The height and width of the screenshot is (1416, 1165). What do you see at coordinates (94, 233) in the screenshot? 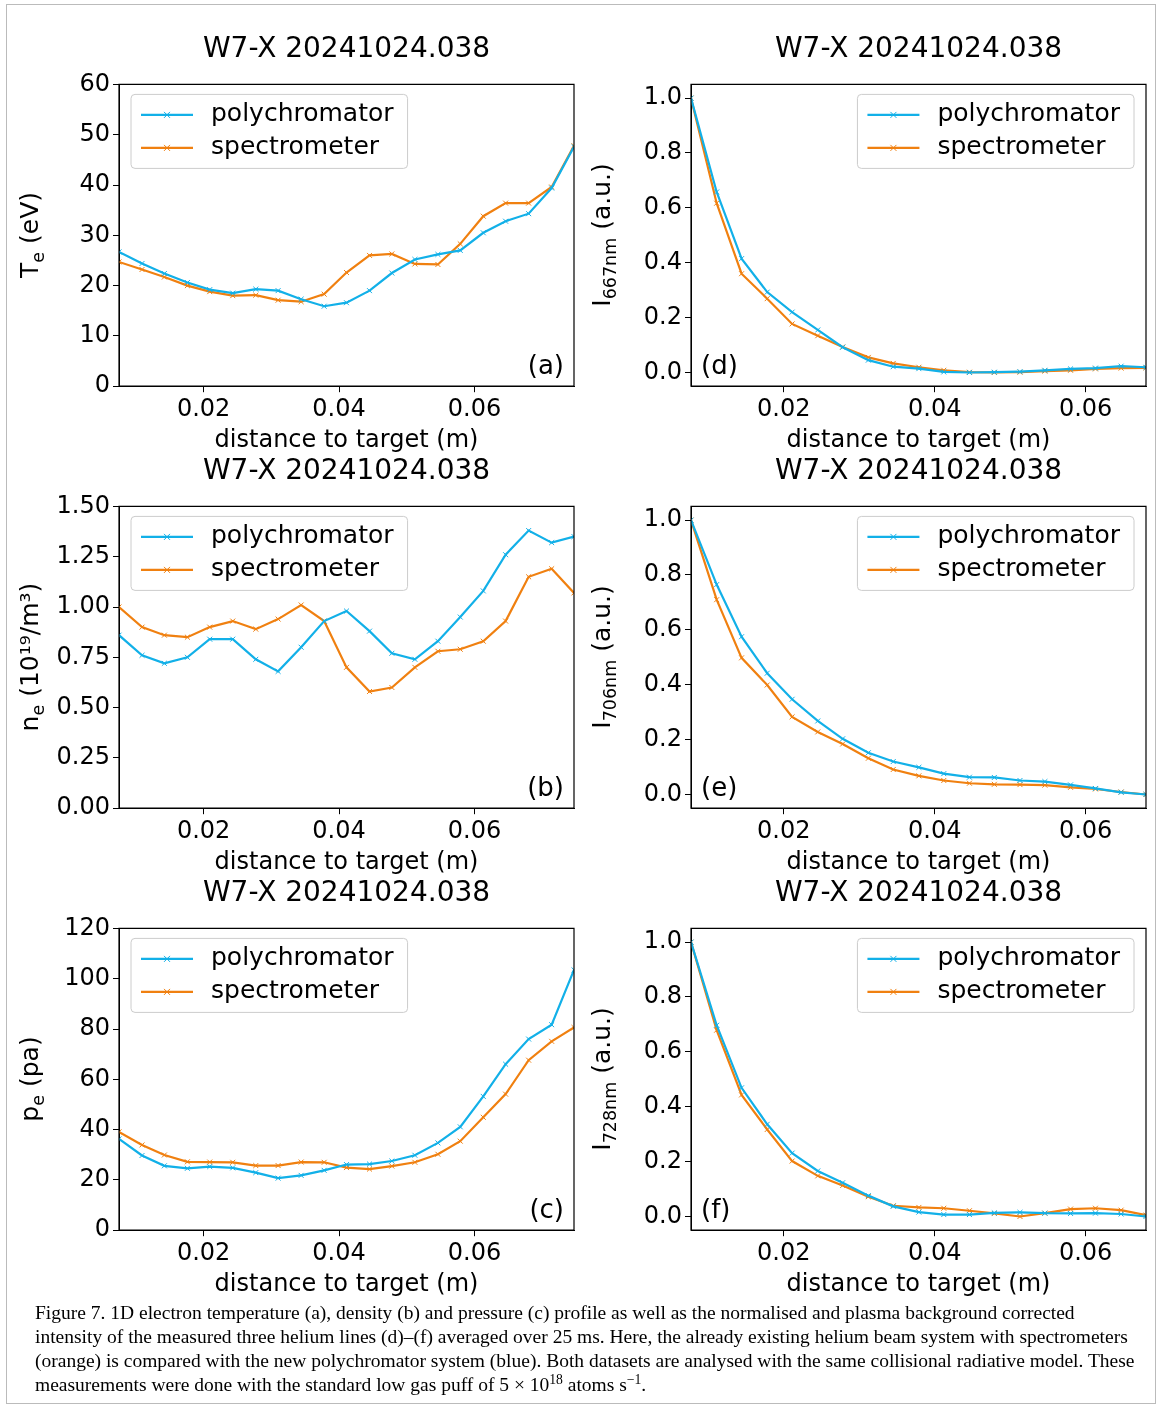
I see `y-tick-label: 30` at bounding box center [94, 233].